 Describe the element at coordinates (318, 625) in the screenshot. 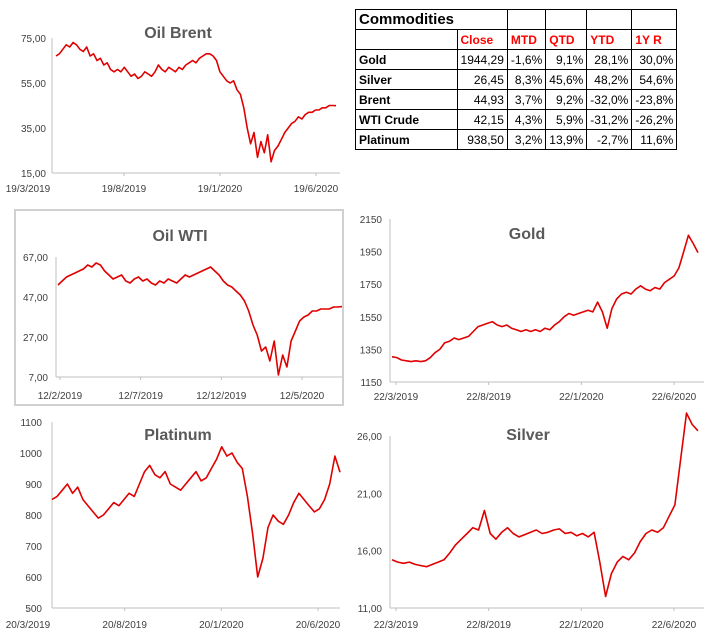

I see `x-tick-label: 20/6/2020` at that location.